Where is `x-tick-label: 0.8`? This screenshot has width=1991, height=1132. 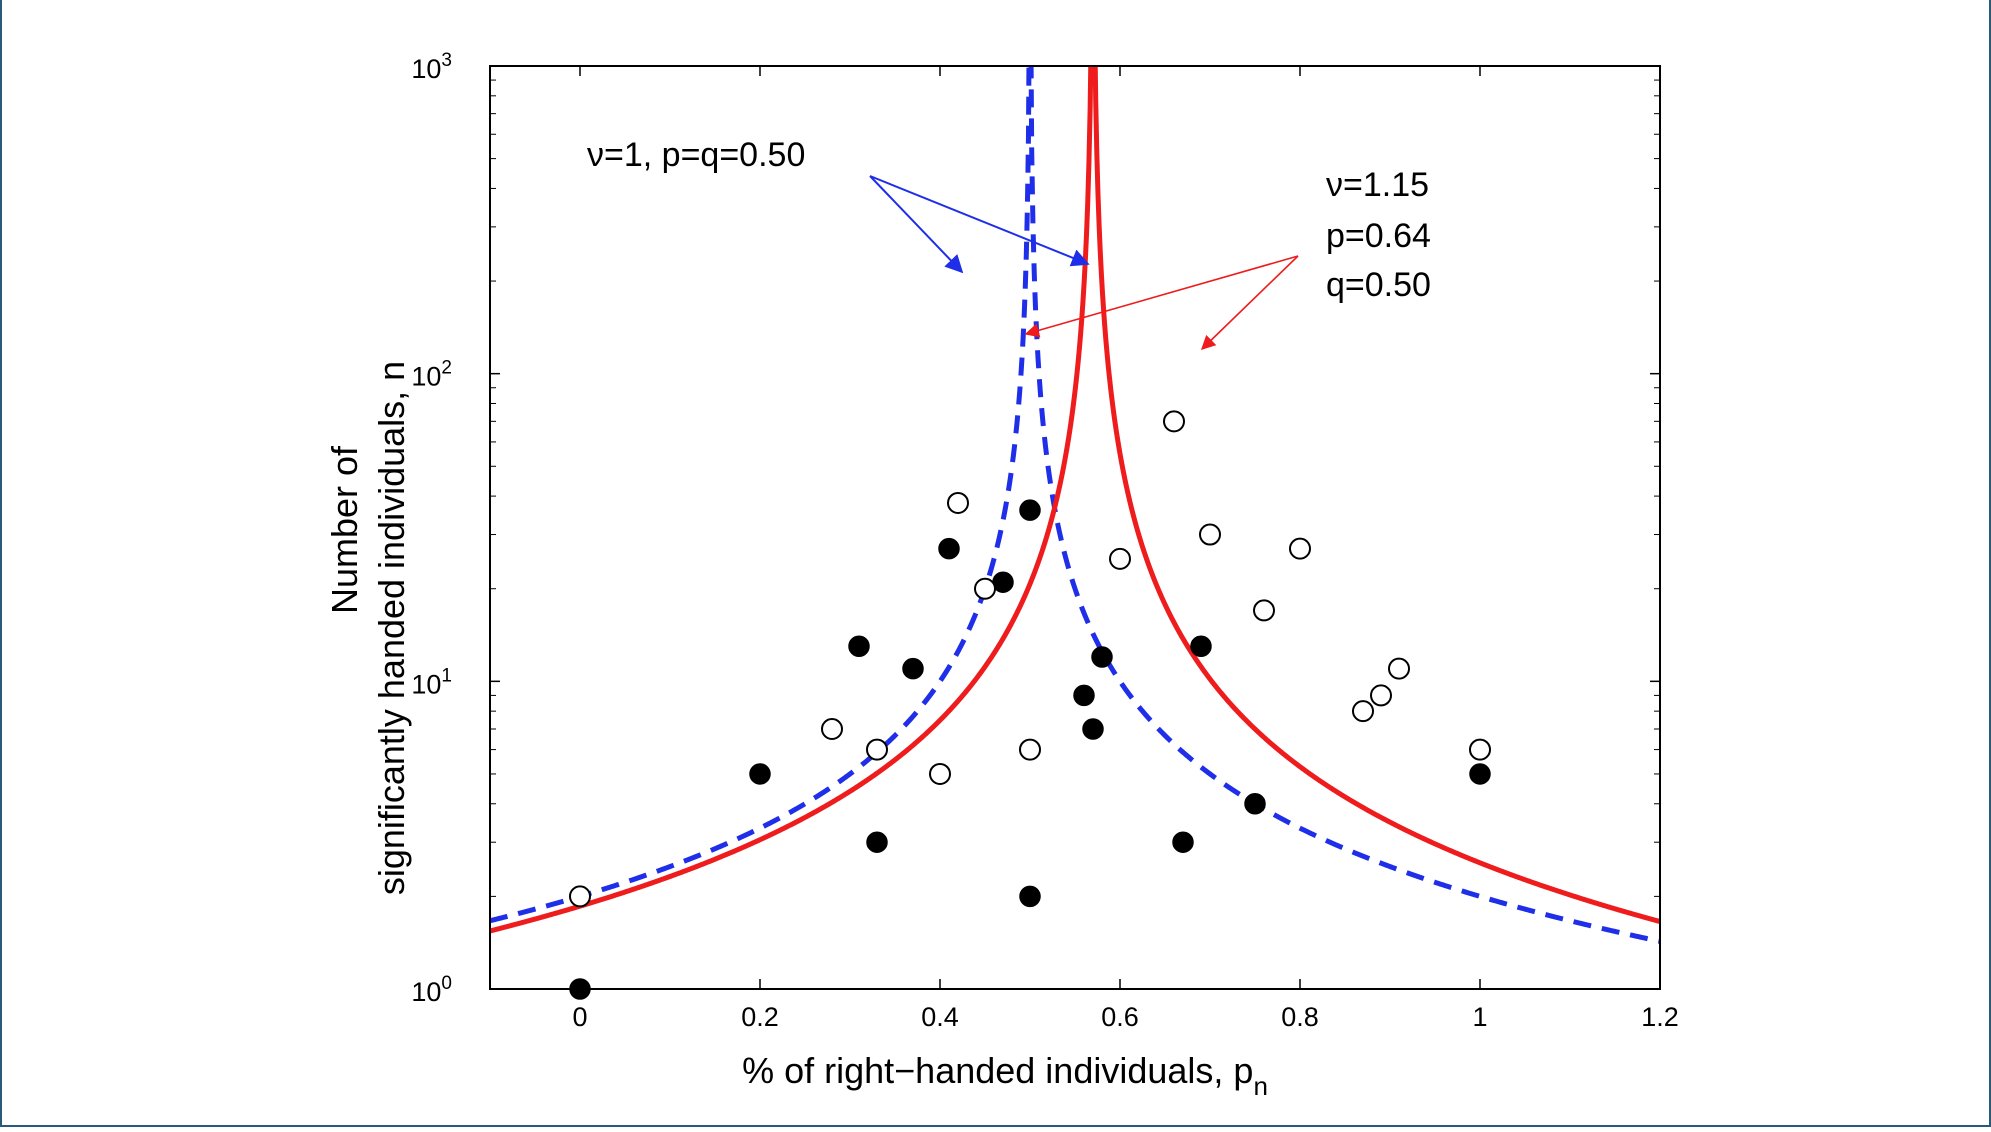 x-tick-label: 0.8 is located at coordinates (1300, 1017).